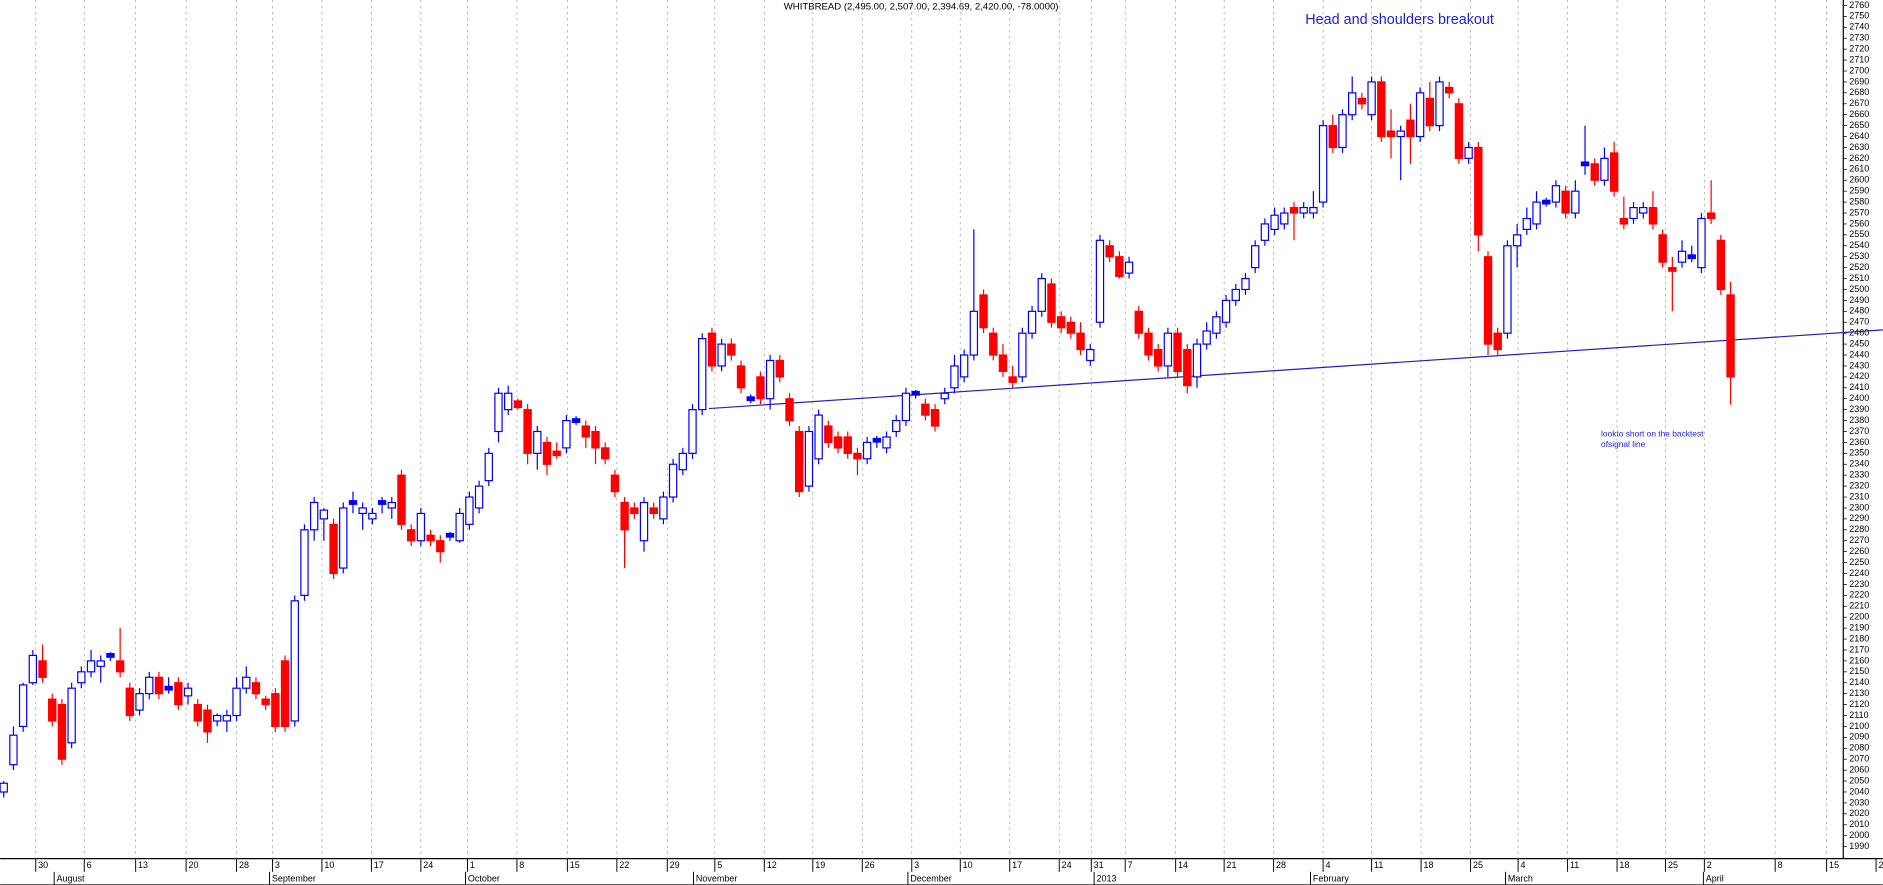 The image size is (1883, 885). What do you see at coordinates (1859, 92) in the screenshot?
I see `y-tick-label: 2680` at bounding box center [1859, 92].